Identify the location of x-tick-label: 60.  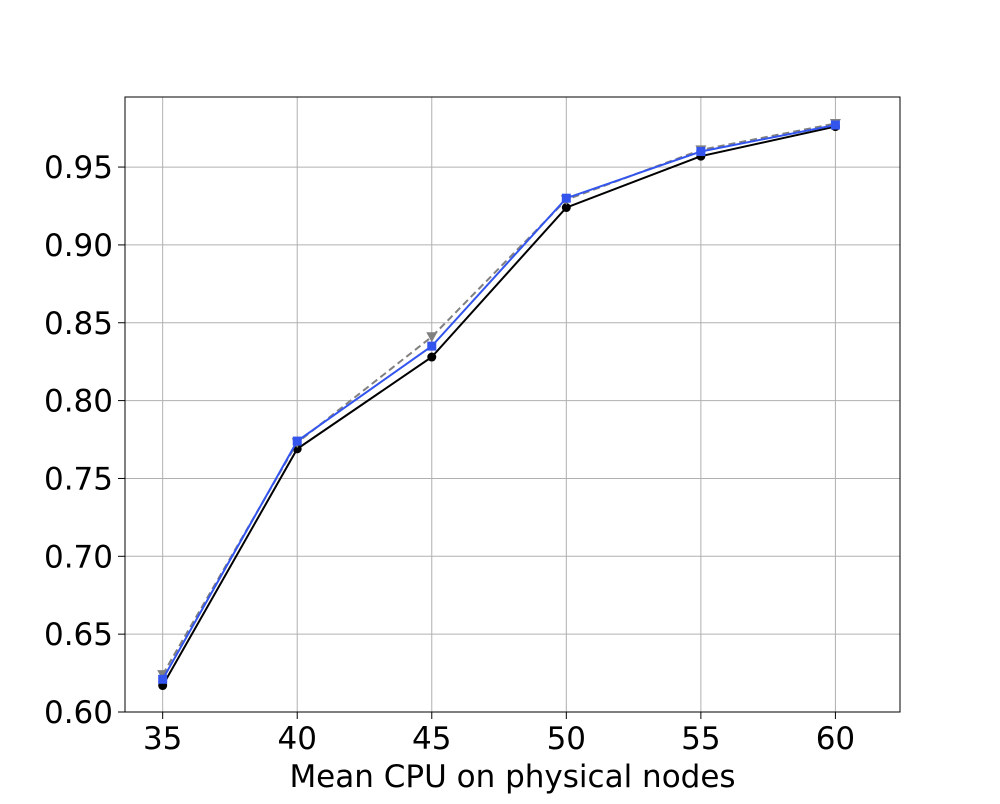
(835, 739).